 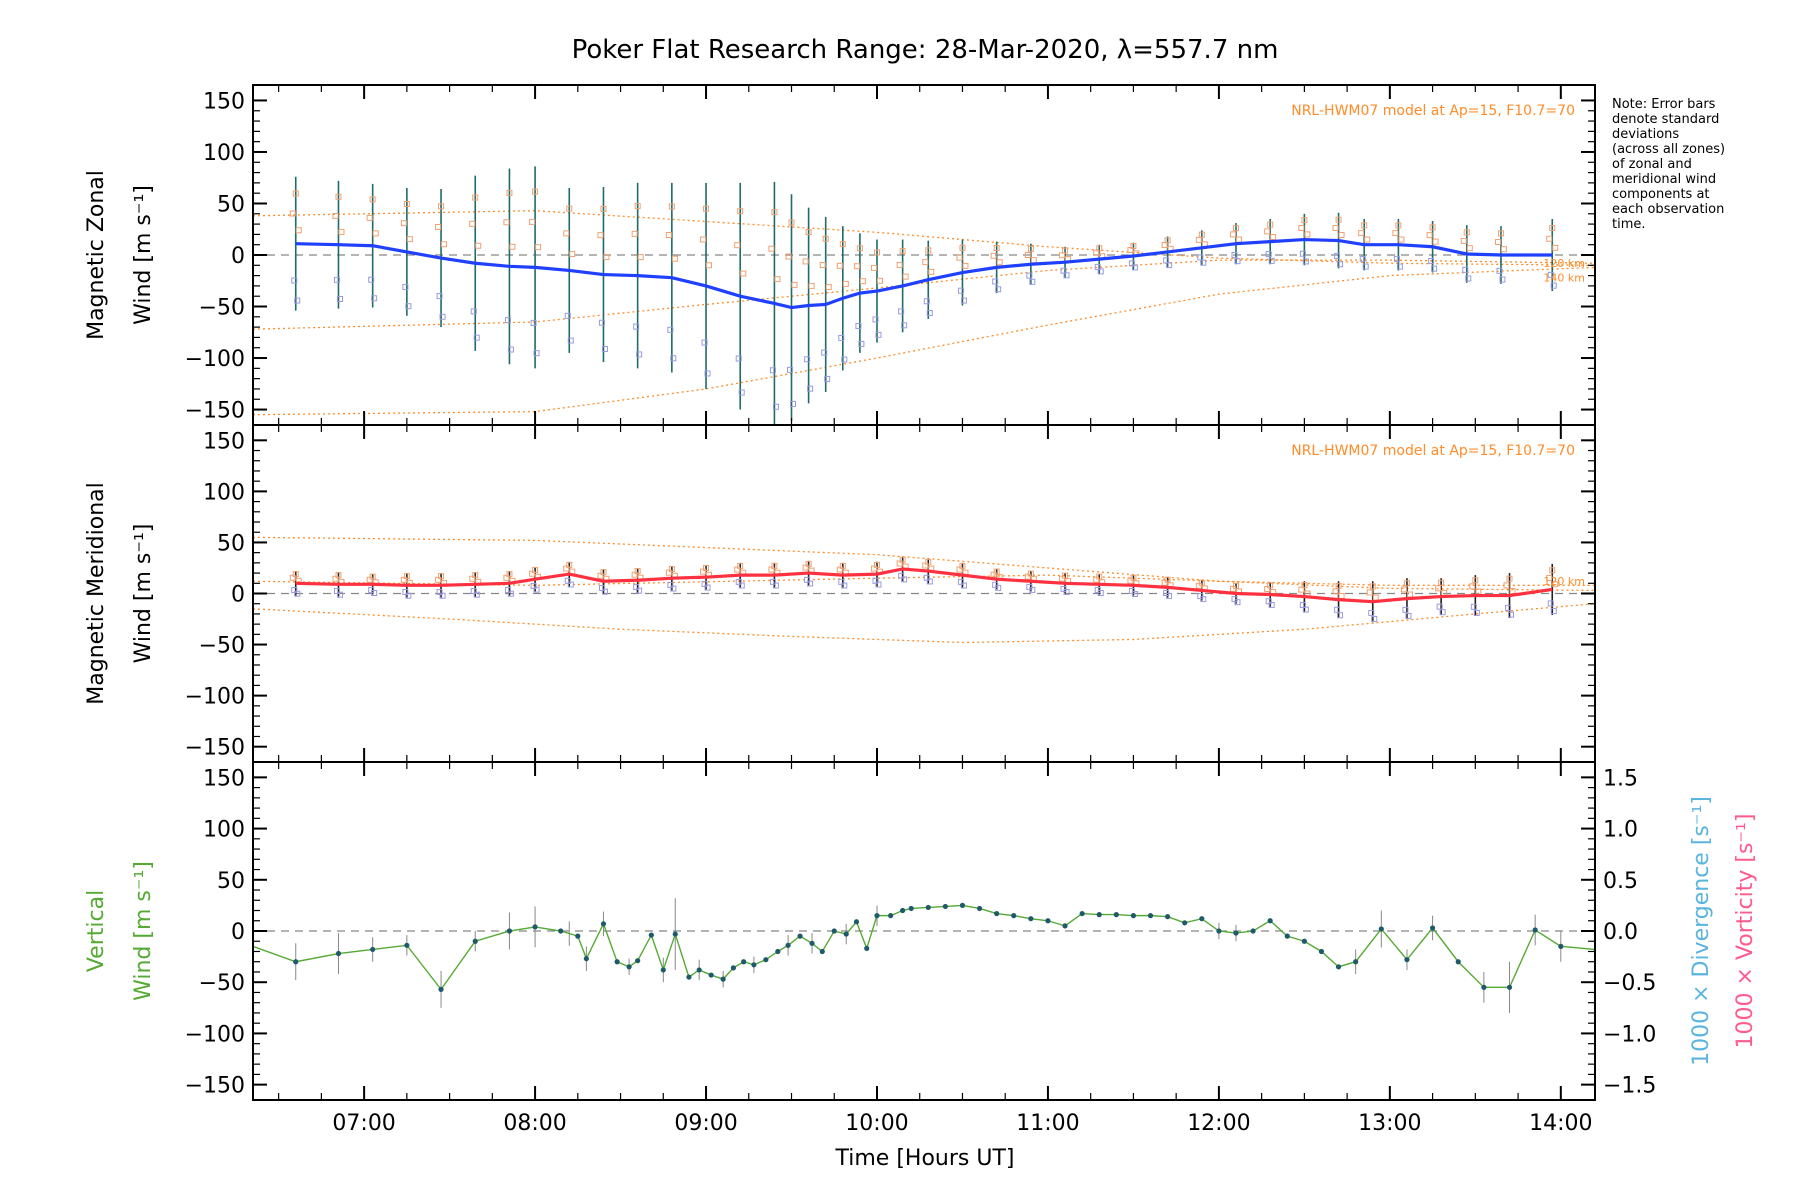 What do you see at coordinates (363, 1123) in the screenshot?
I see `x-tick-label: 07:00` at bounding box center [363, 1123].